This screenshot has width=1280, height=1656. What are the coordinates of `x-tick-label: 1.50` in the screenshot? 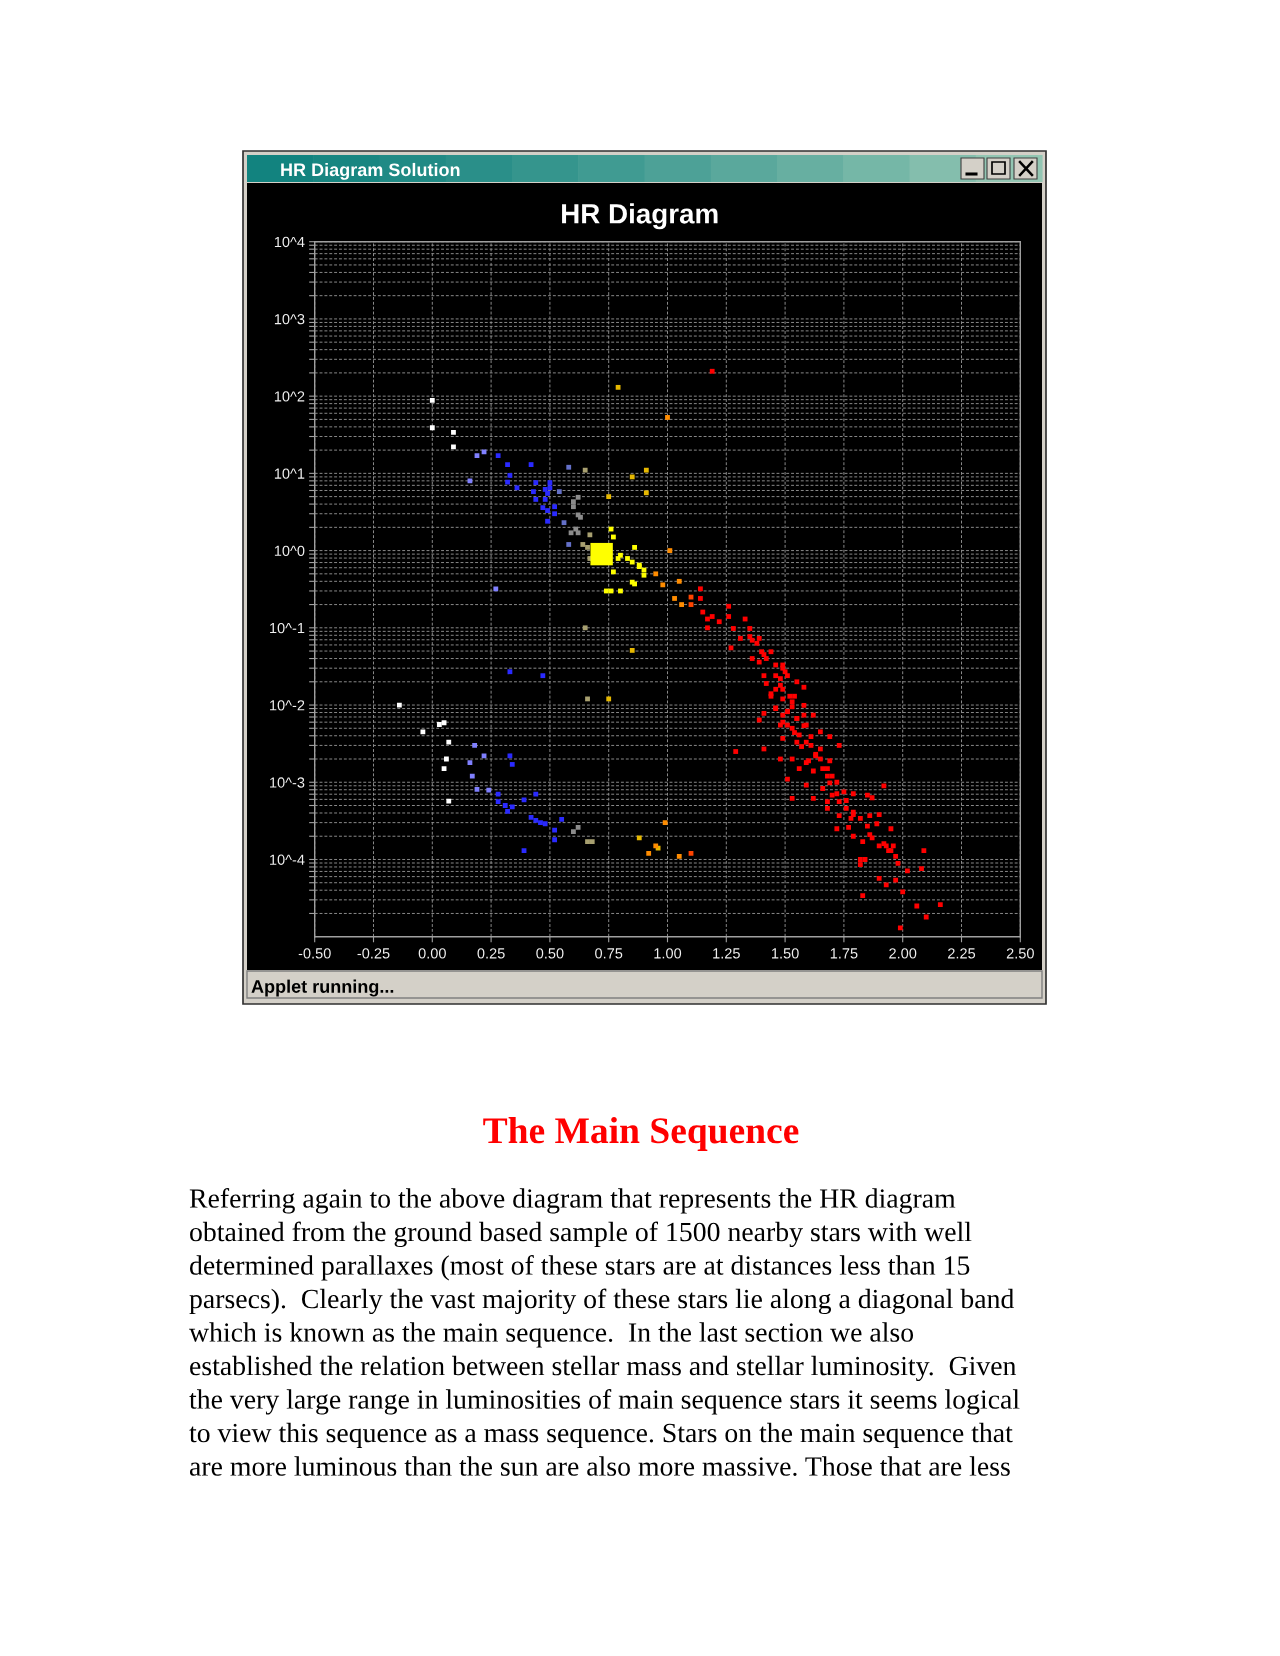 It's located at (785, 953).